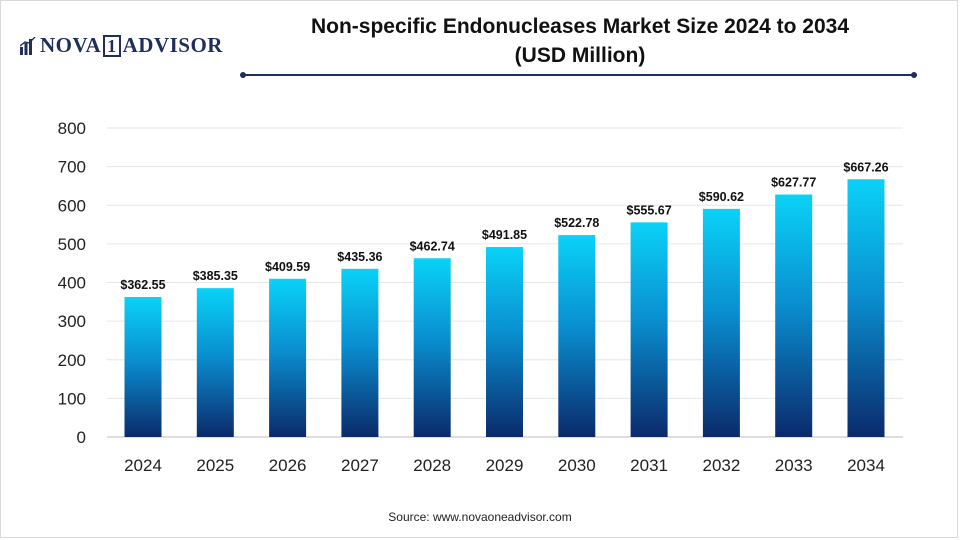  I want to click on data-label-2033: $627.77, so click(793, 183).